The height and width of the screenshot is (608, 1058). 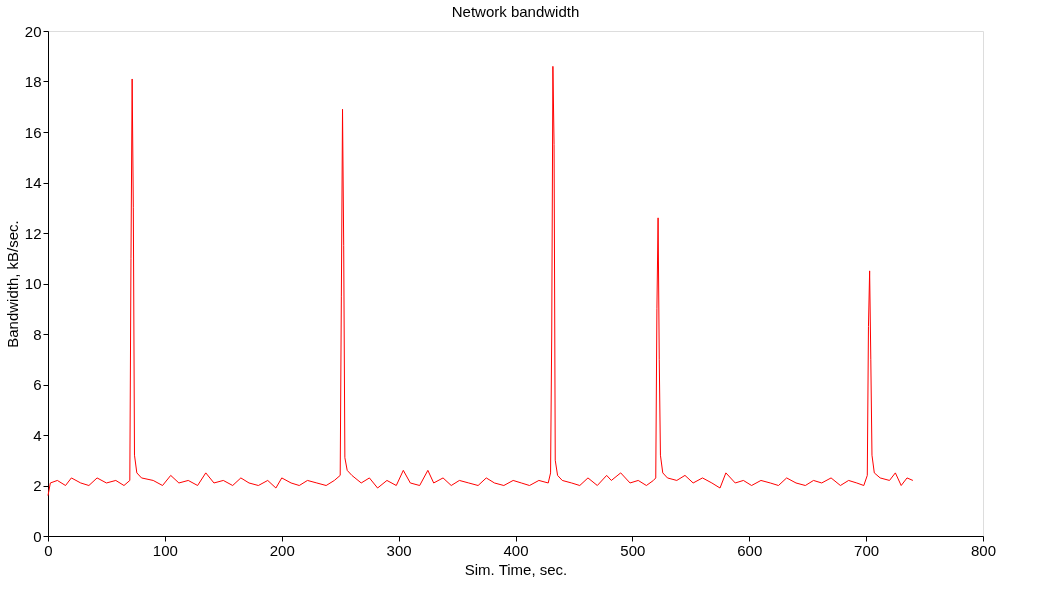 I want to click on x-tick-label: 200, so click(x=282, y=550).